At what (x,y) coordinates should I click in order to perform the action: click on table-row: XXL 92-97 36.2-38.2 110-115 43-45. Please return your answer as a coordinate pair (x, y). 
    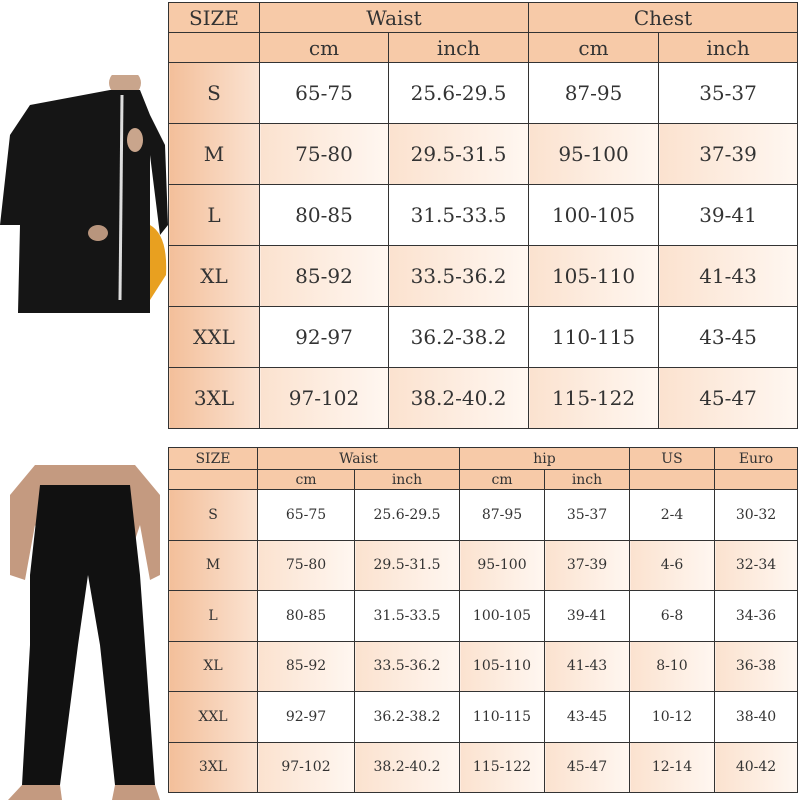
    Looking at the image, I should click on (483, 337).